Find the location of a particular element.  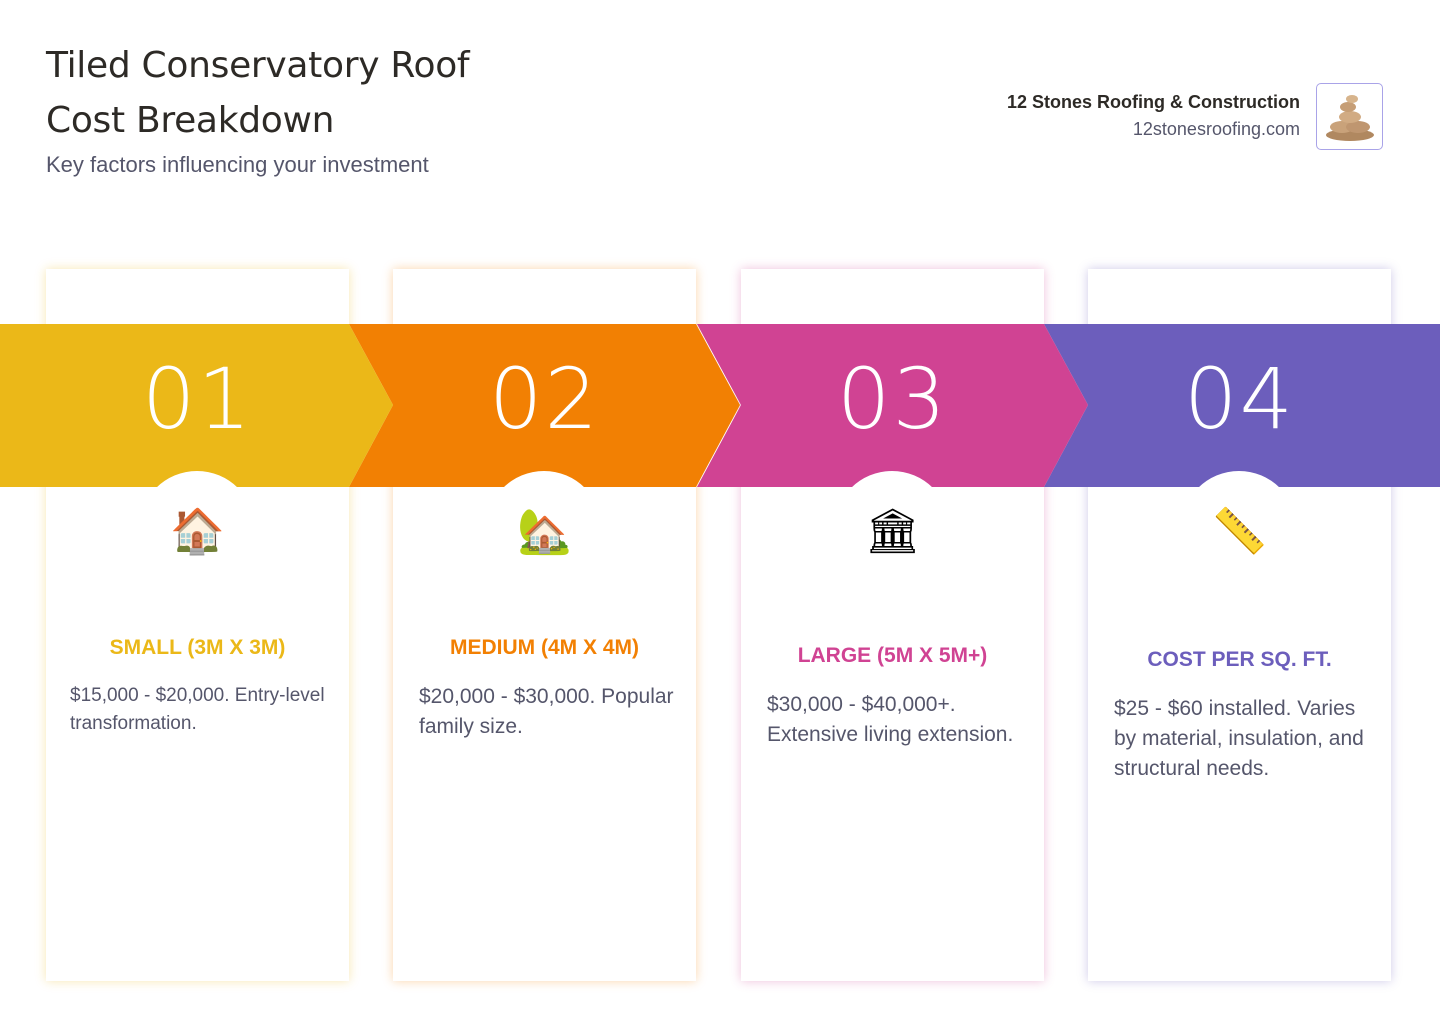

brand-logo is located at coordinates (1349, 116).